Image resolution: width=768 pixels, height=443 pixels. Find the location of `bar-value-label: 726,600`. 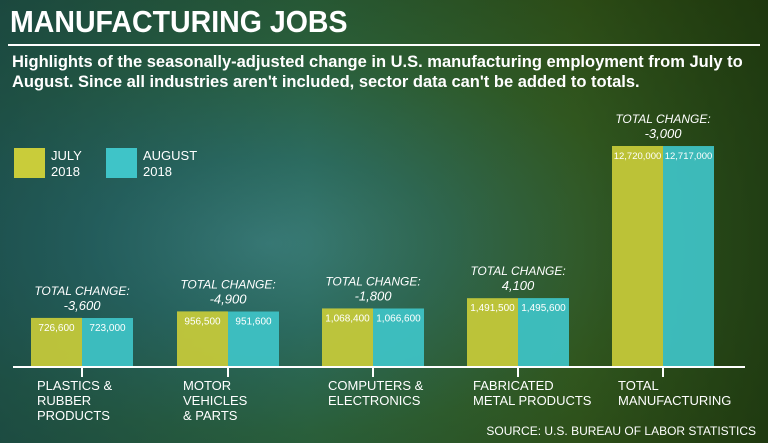

bar-value-label: 726,600 is located at coordinates (56, 328).